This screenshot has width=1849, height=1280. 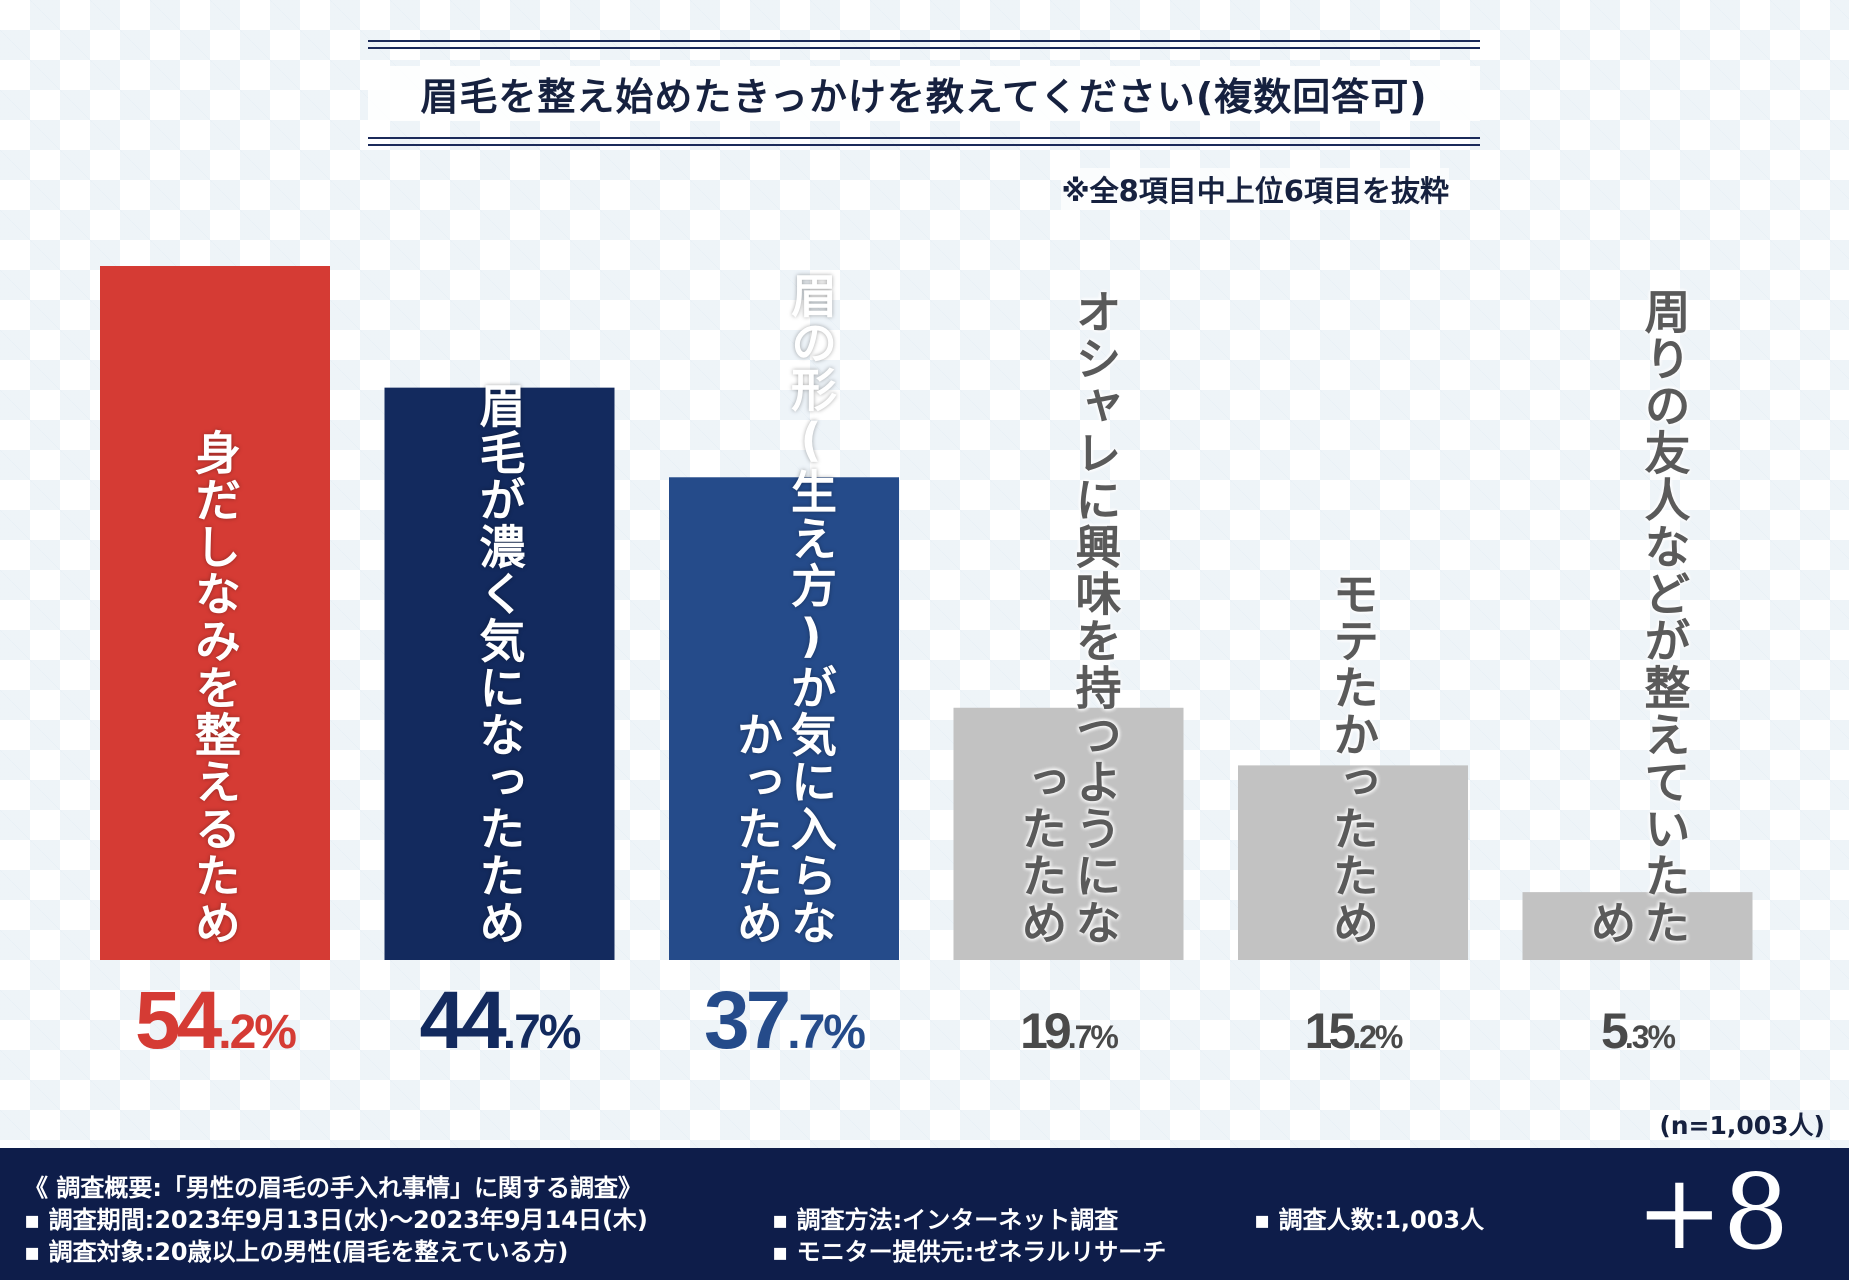 I want to click on bottom-rule-inner, so click(x=924, y=138).